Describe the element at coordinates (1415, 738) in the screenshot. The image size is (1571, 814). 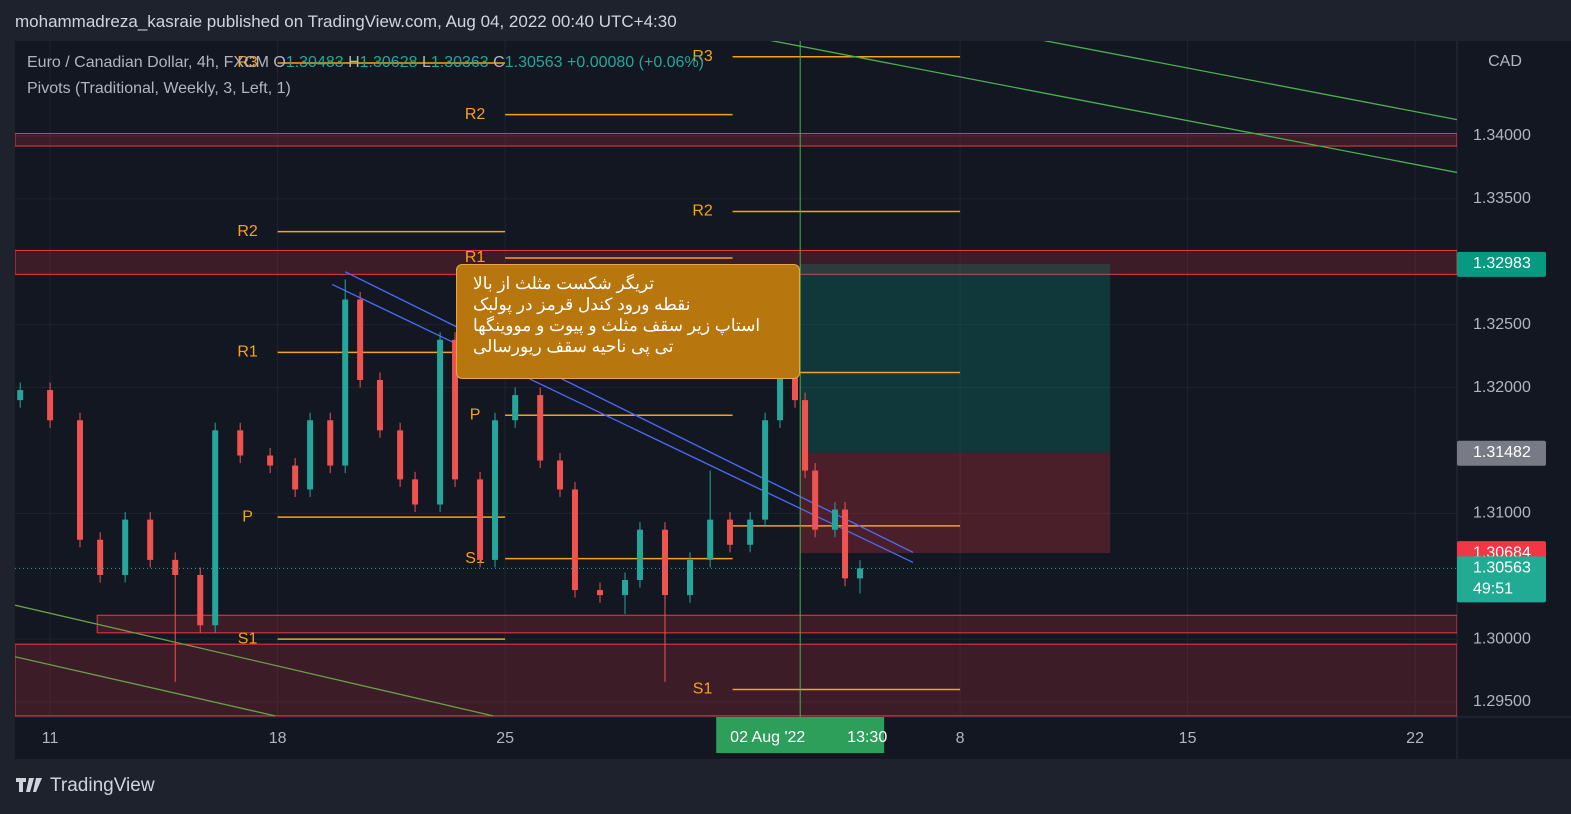
I see `x-tick-label: 22` at that location.